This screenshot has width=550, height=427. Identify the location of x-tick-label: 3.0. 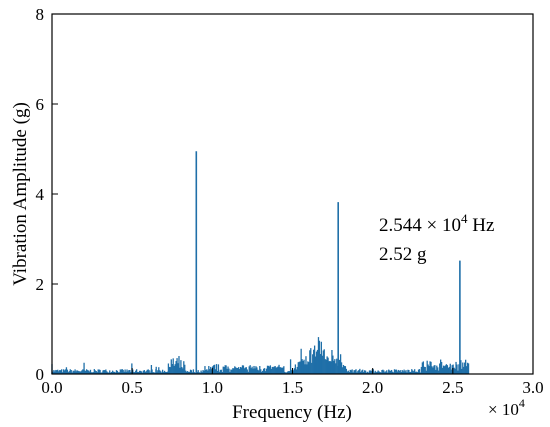
(532, 387).